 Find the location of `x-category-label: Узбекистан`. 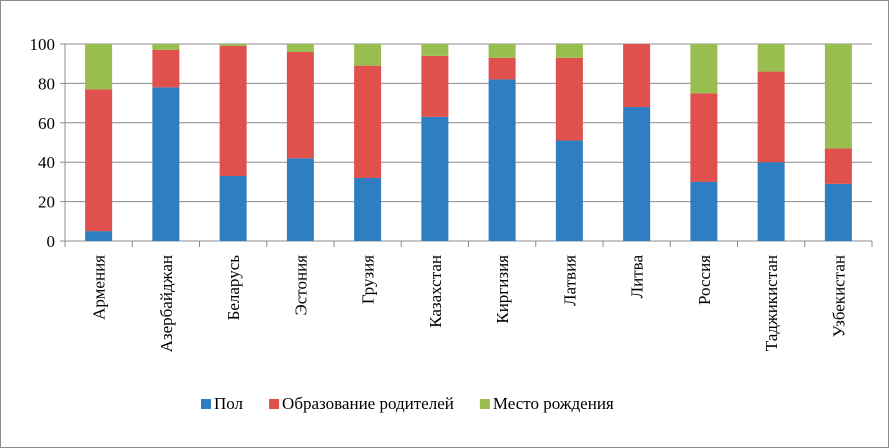

x-category-label: Узбекистан is located at coordinates (838, 296).